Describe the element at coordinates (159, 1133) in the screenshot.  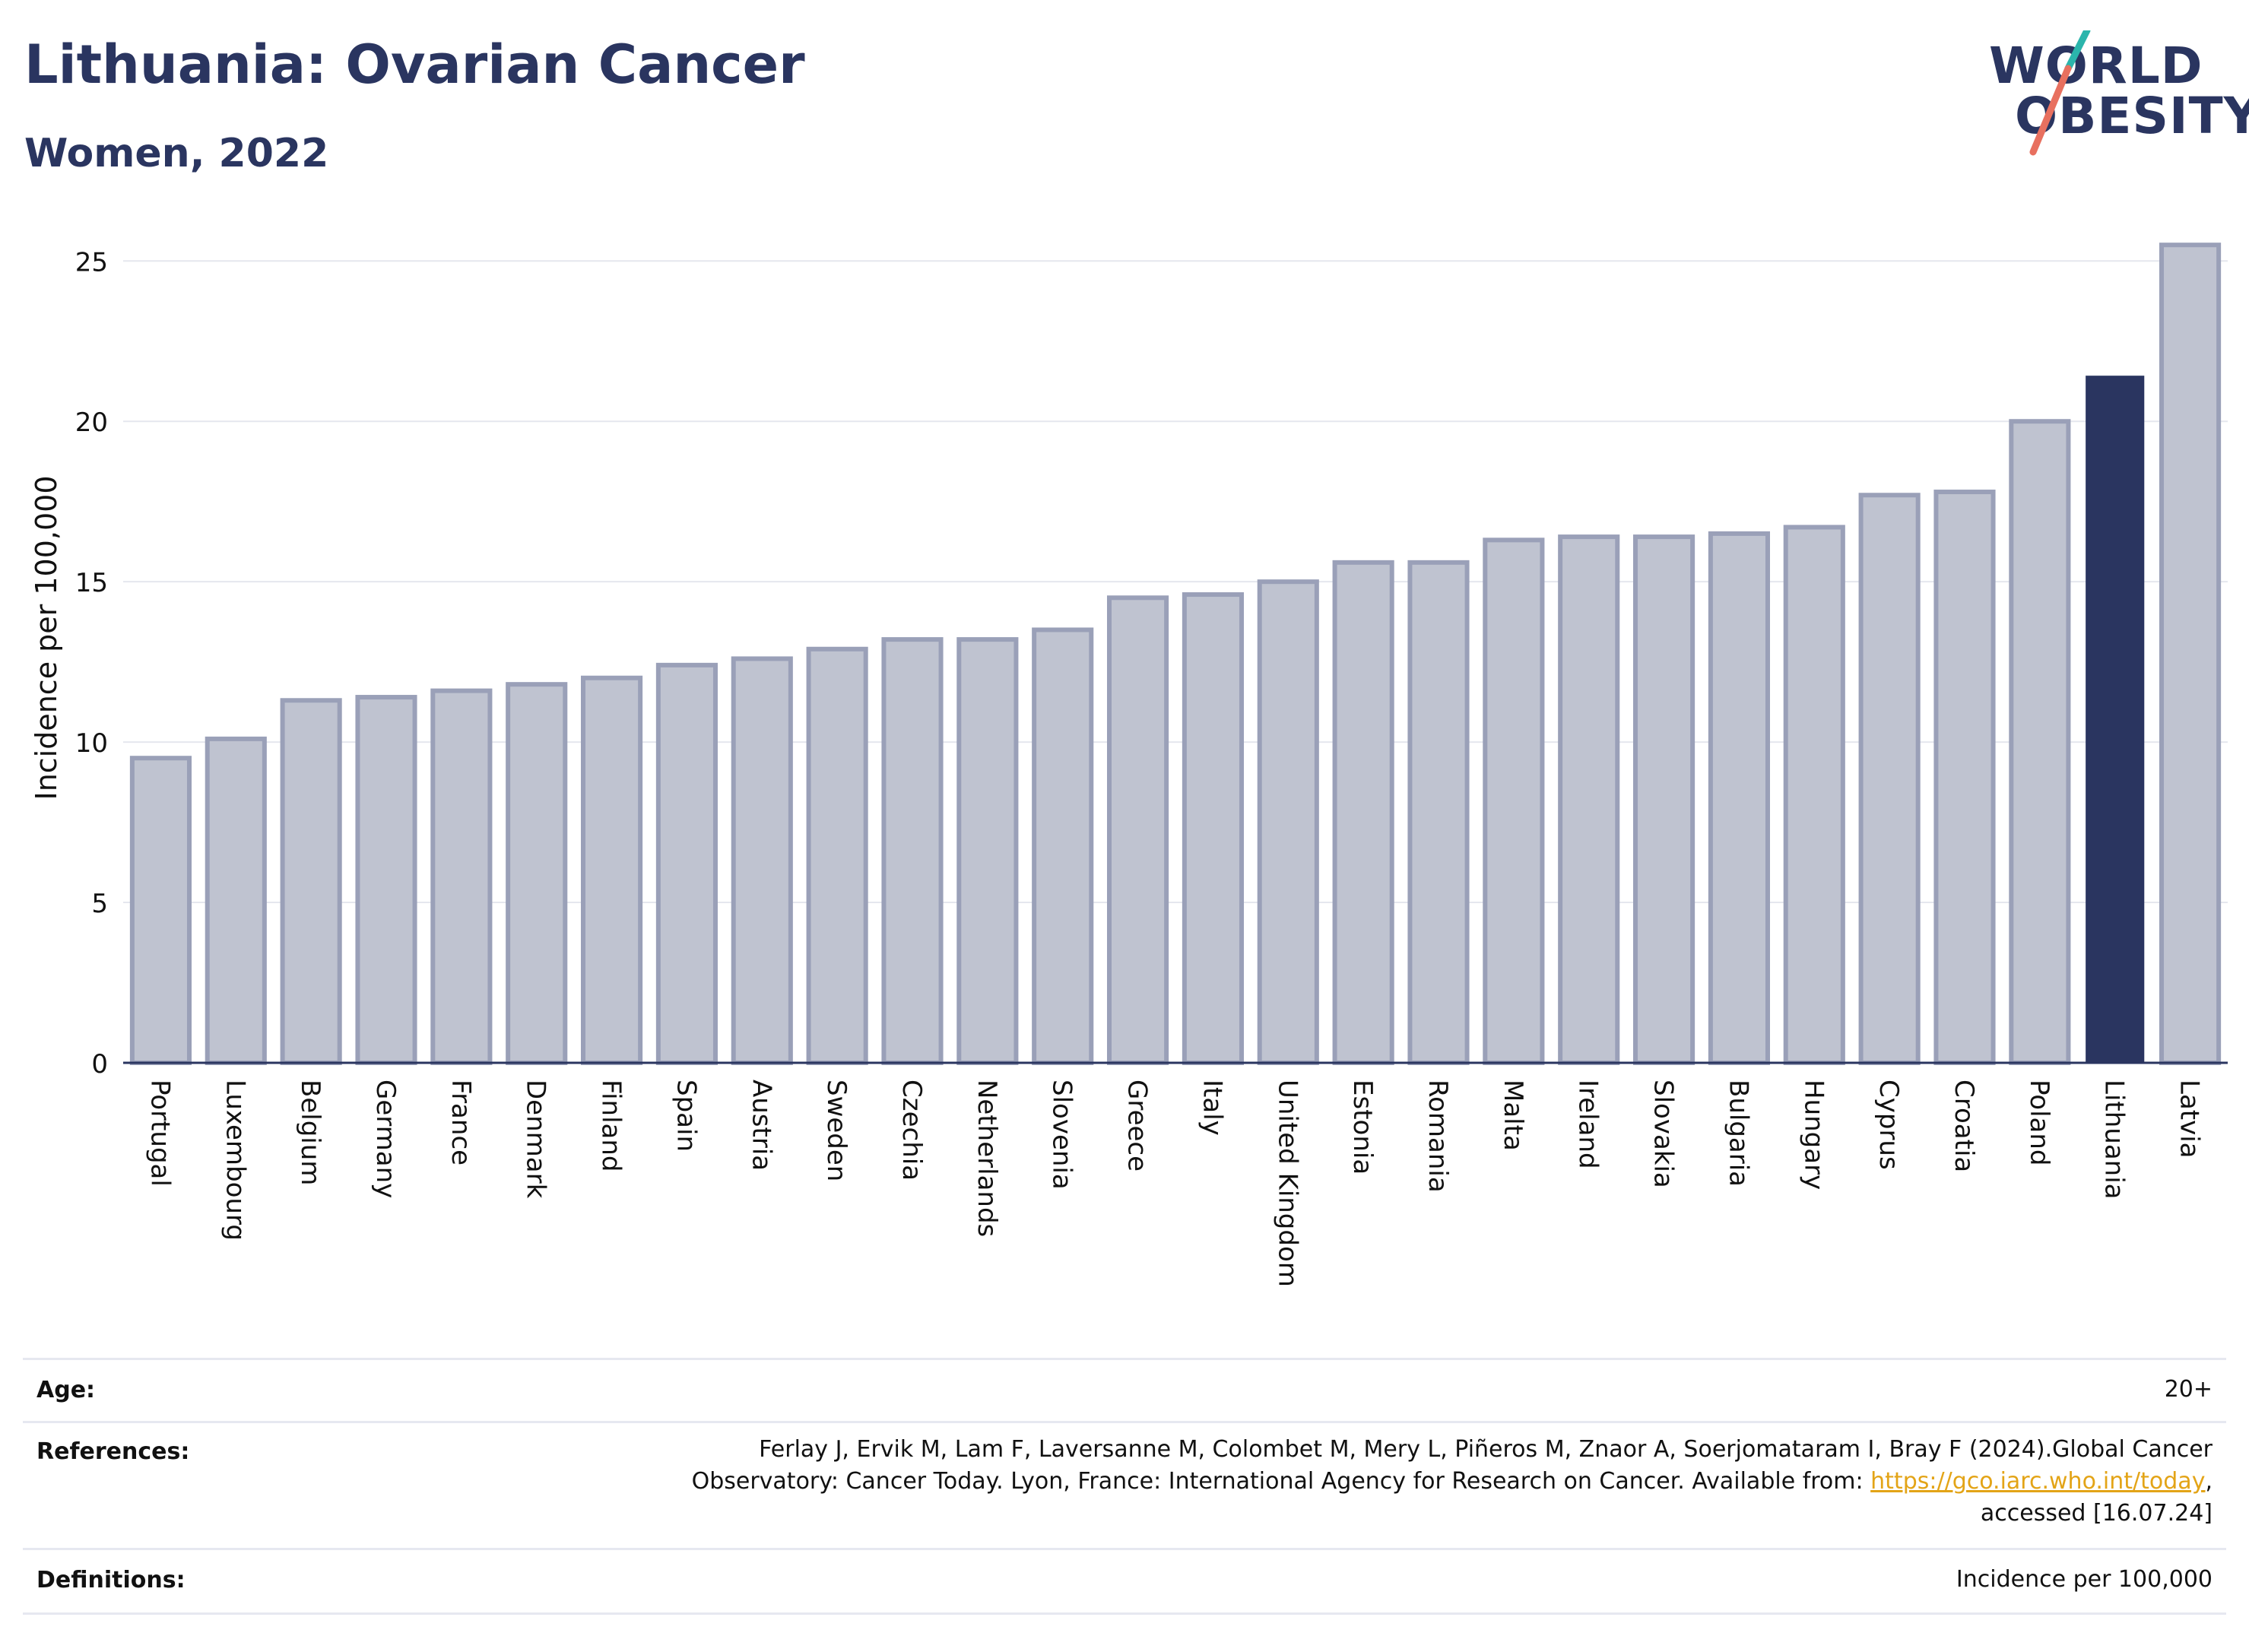
I see `x-tick-label: Portugal` at that location.